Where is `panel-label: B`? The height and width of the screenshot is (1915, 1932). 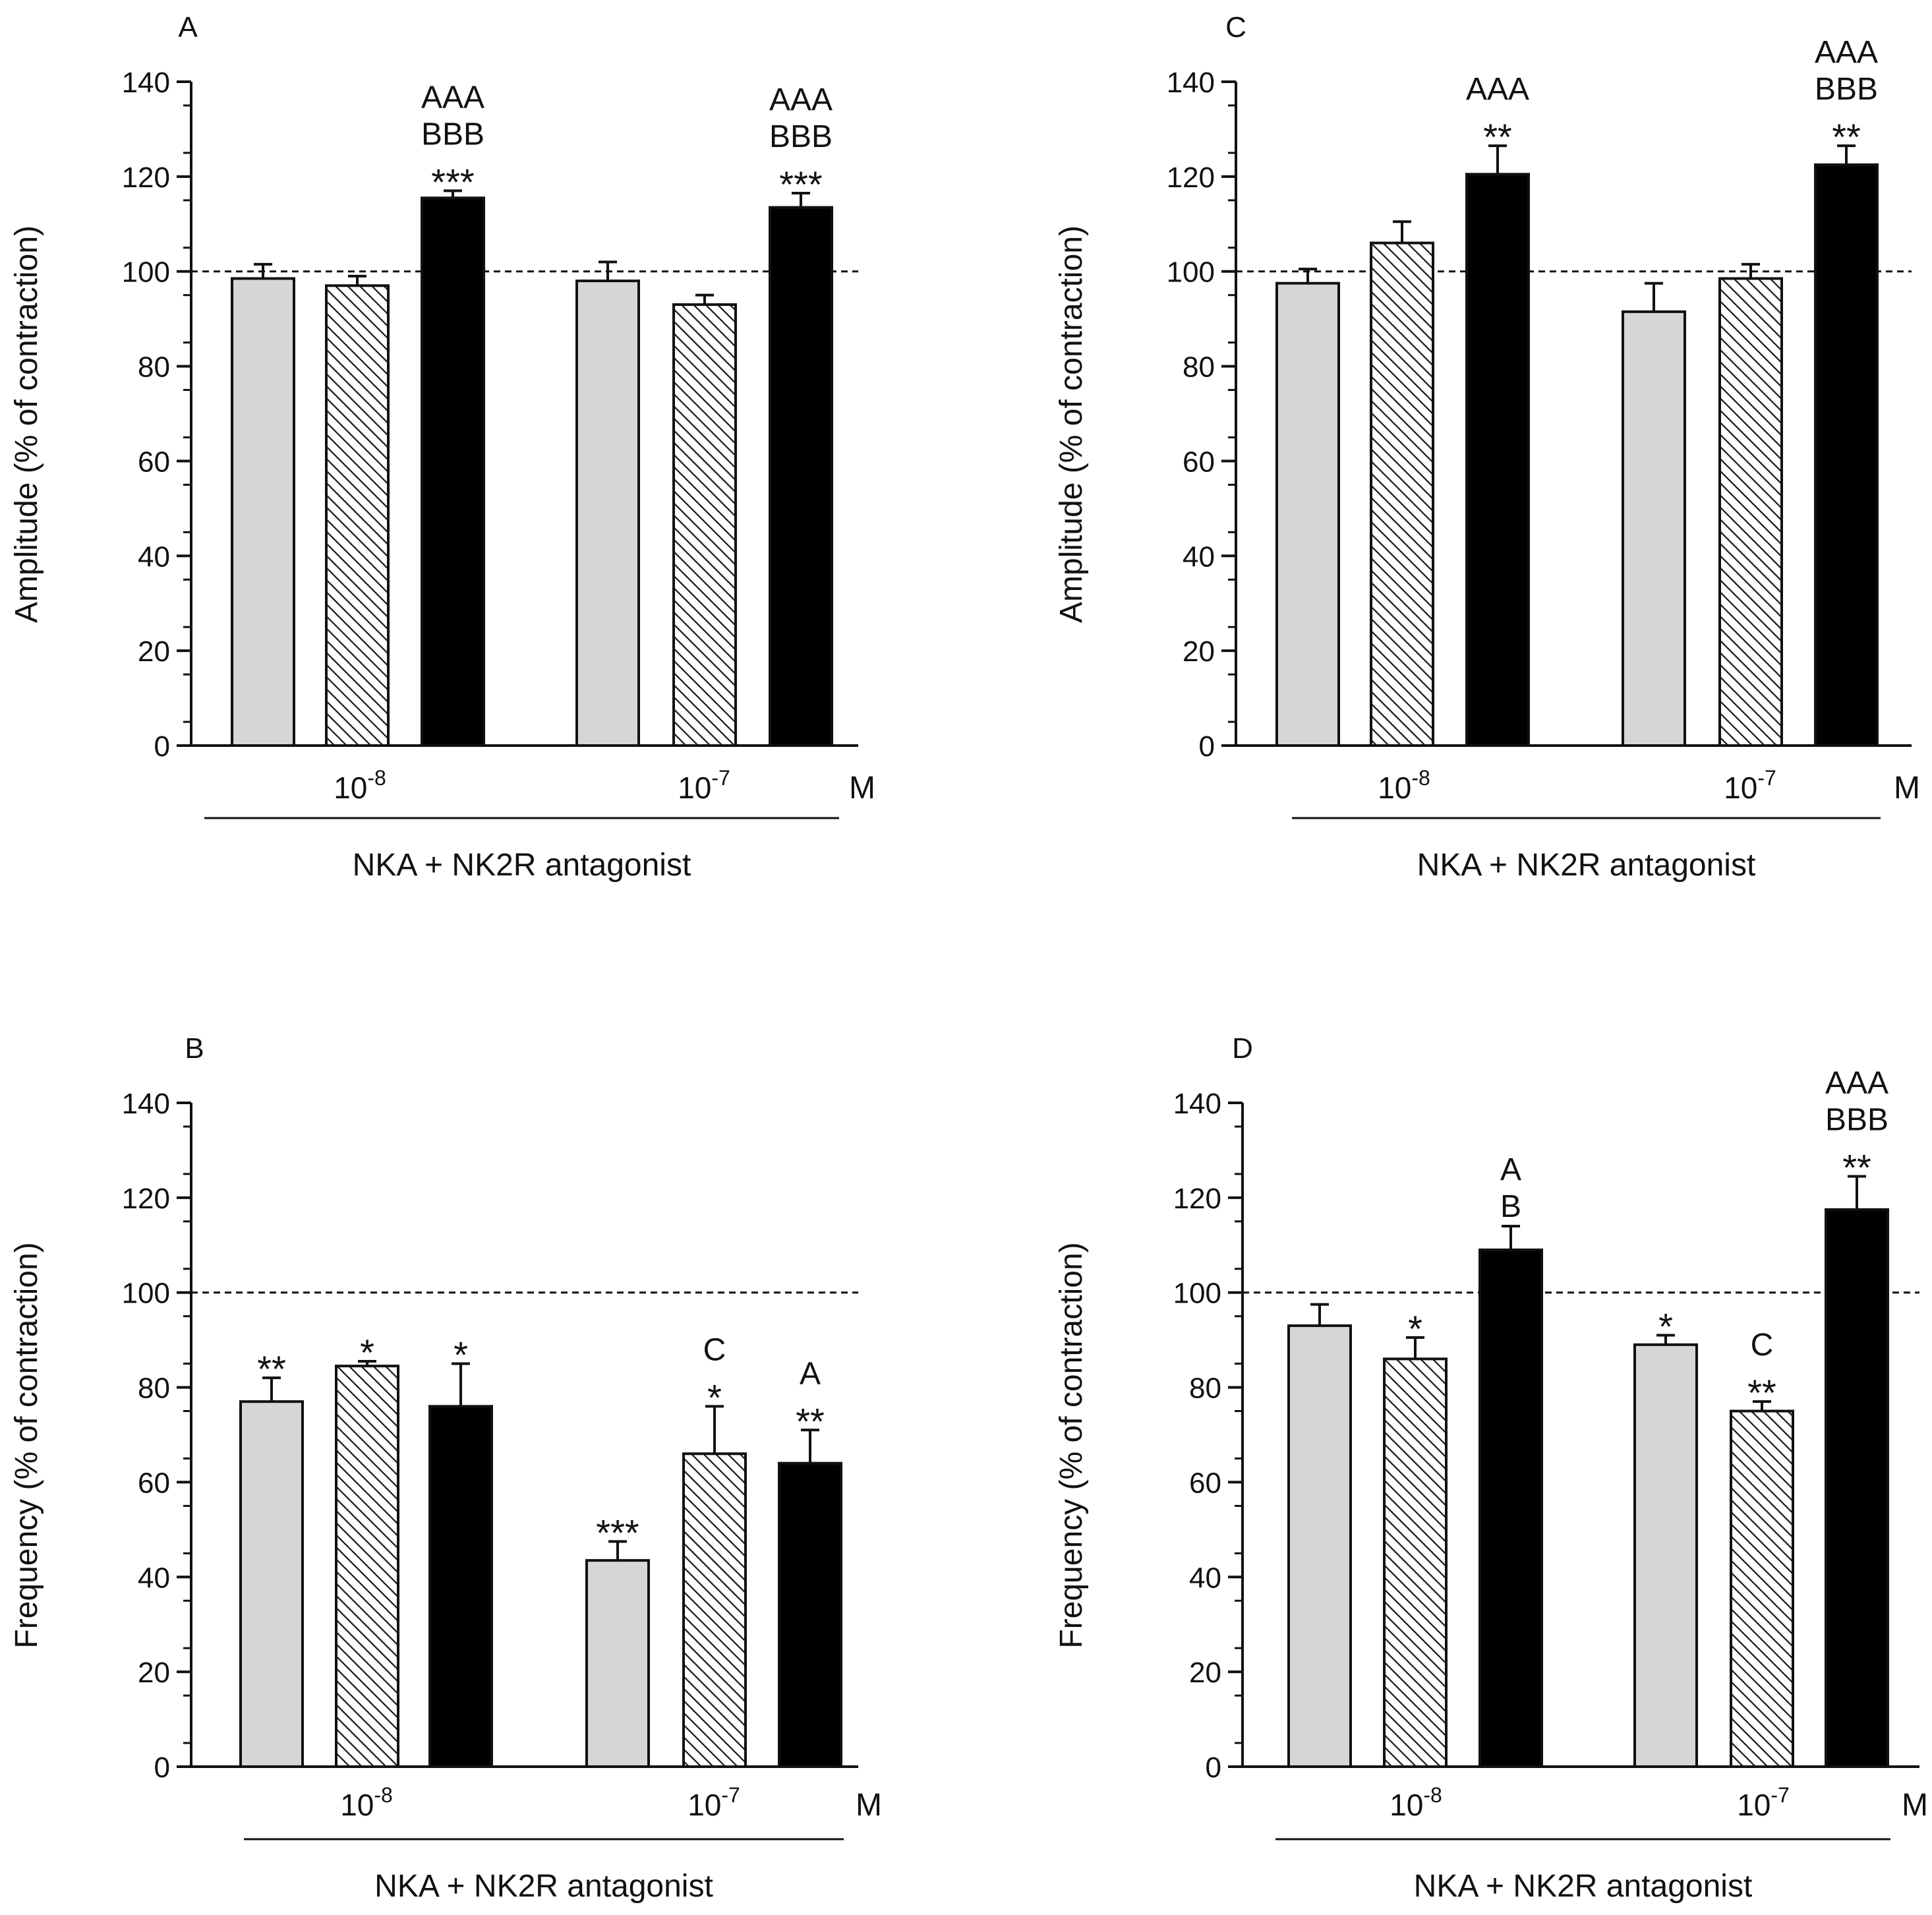
panel-label: B is located at coordinates (195, 1048).